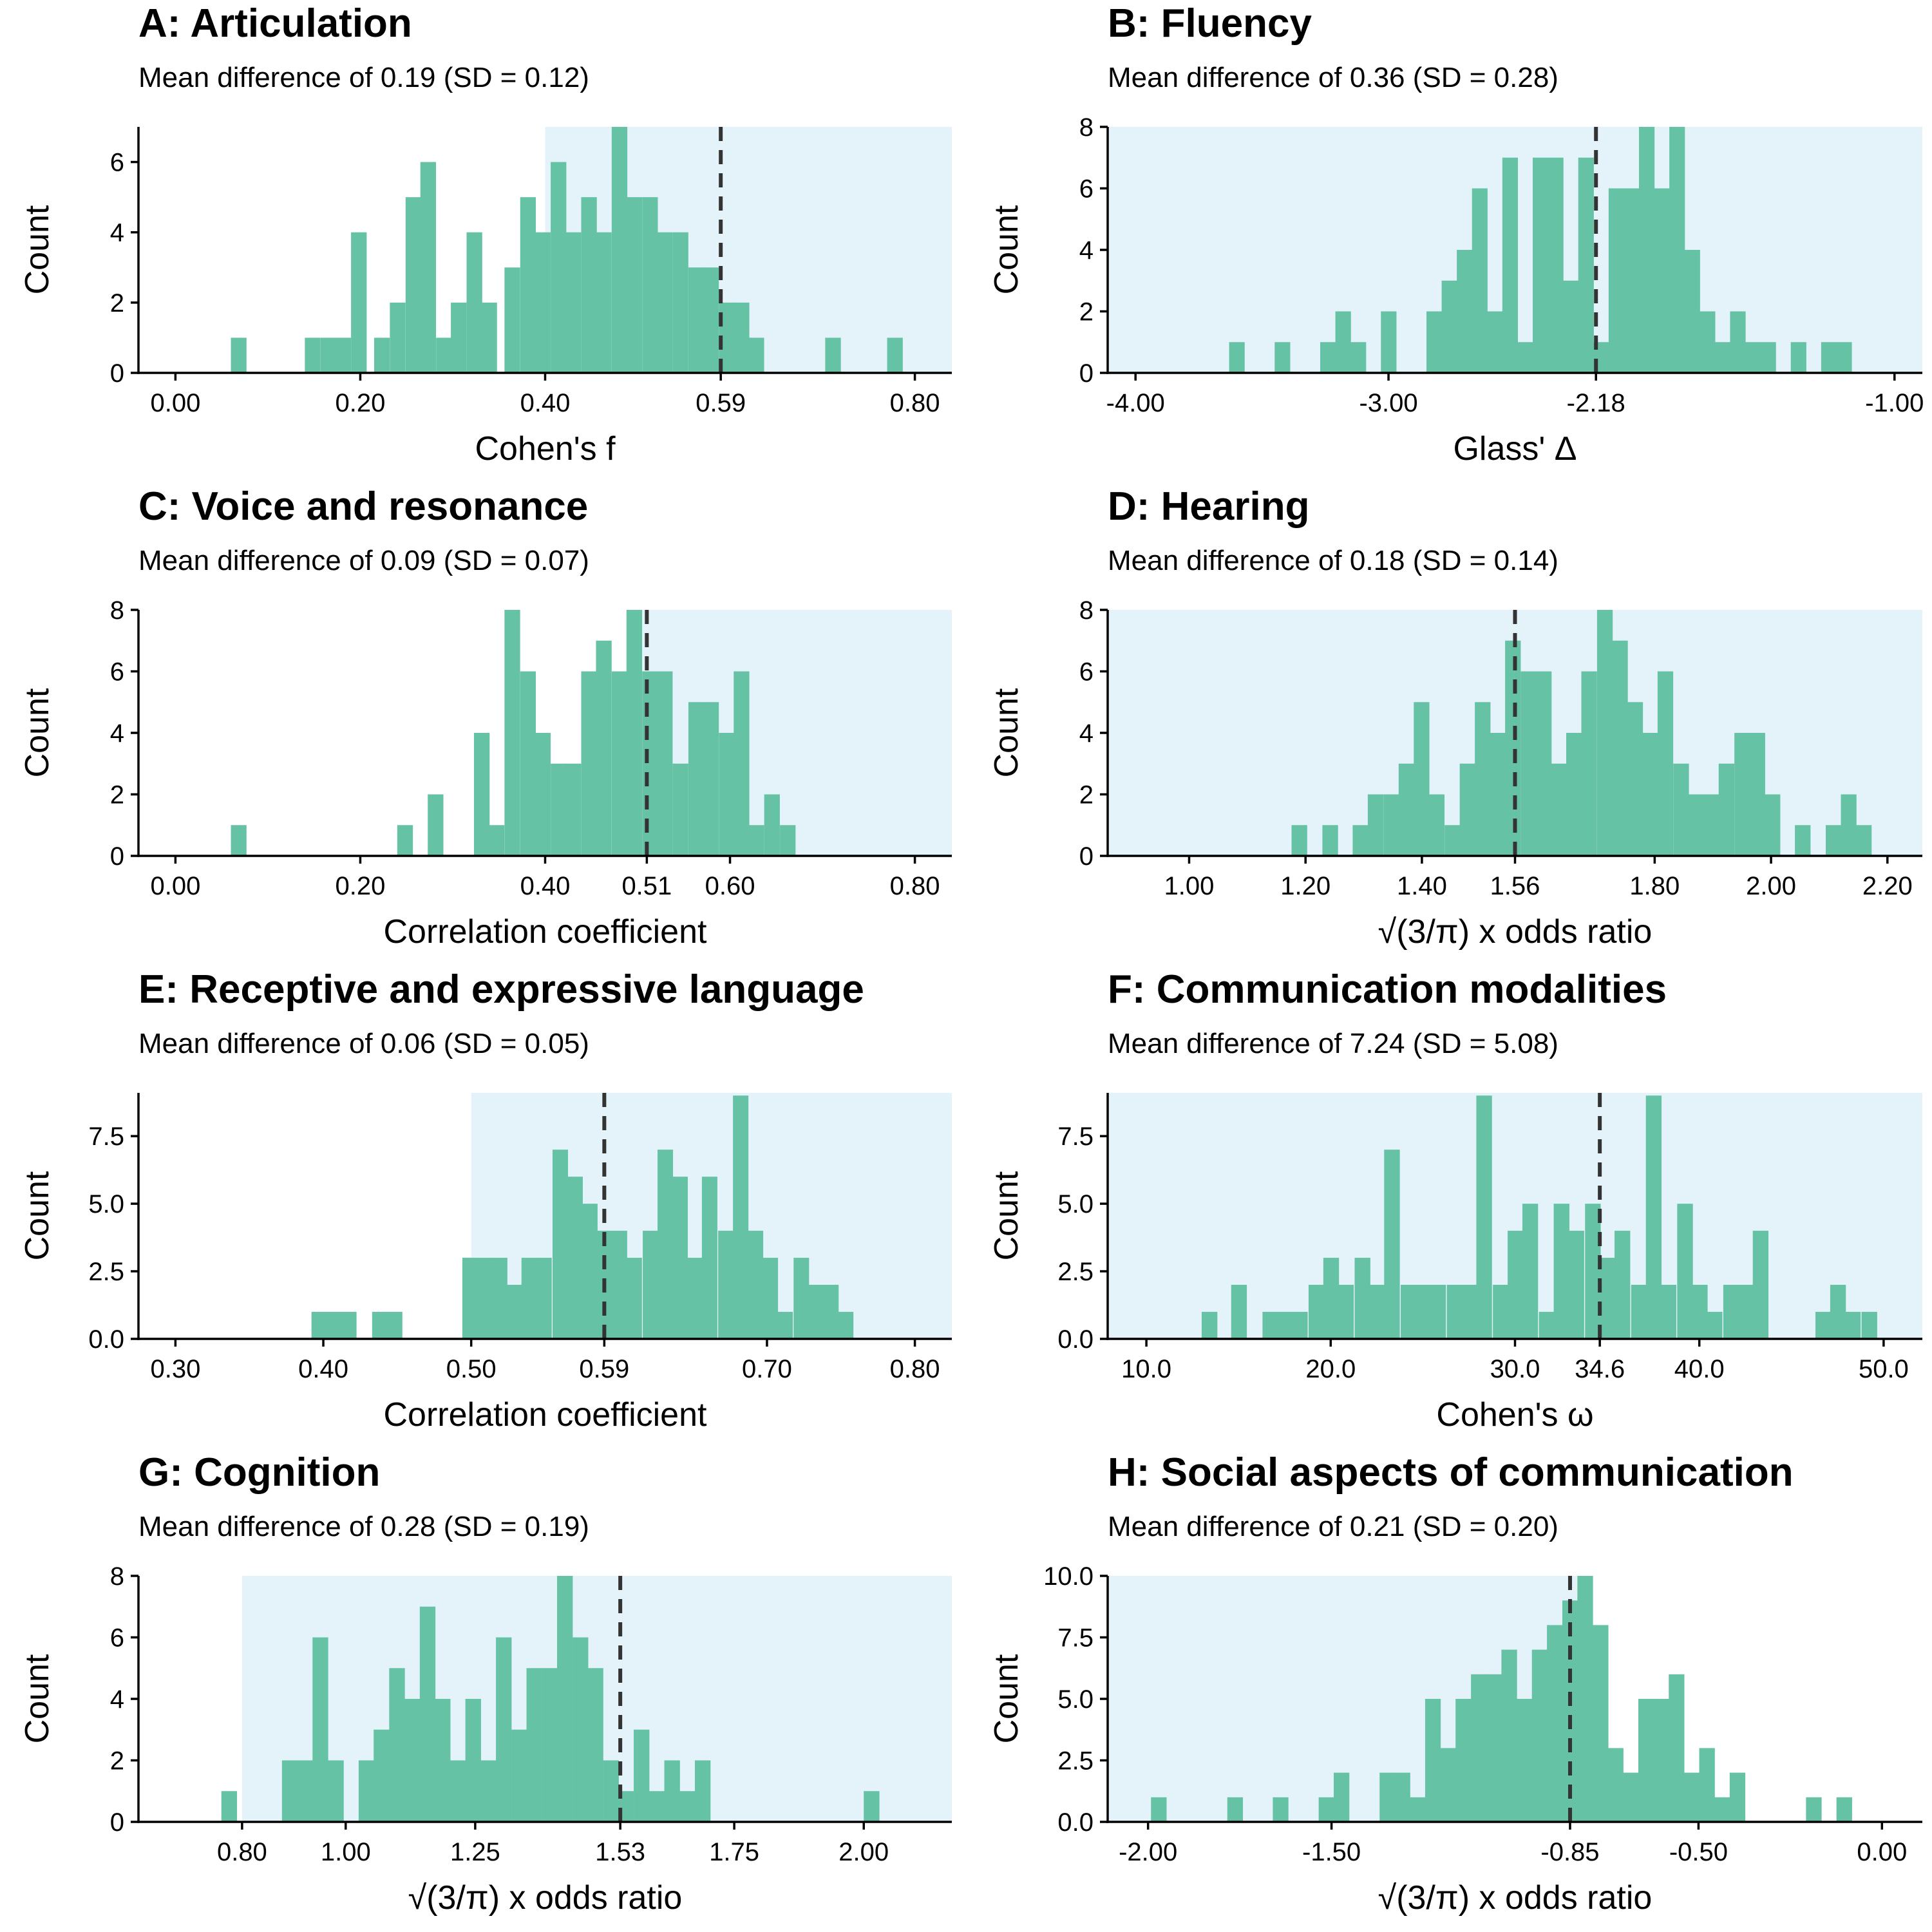  What do you see at coordinates (117, 1822) in the screenshot?
I see `panel-g-y-tick-label: 0` at bounding box center [117, 1822].